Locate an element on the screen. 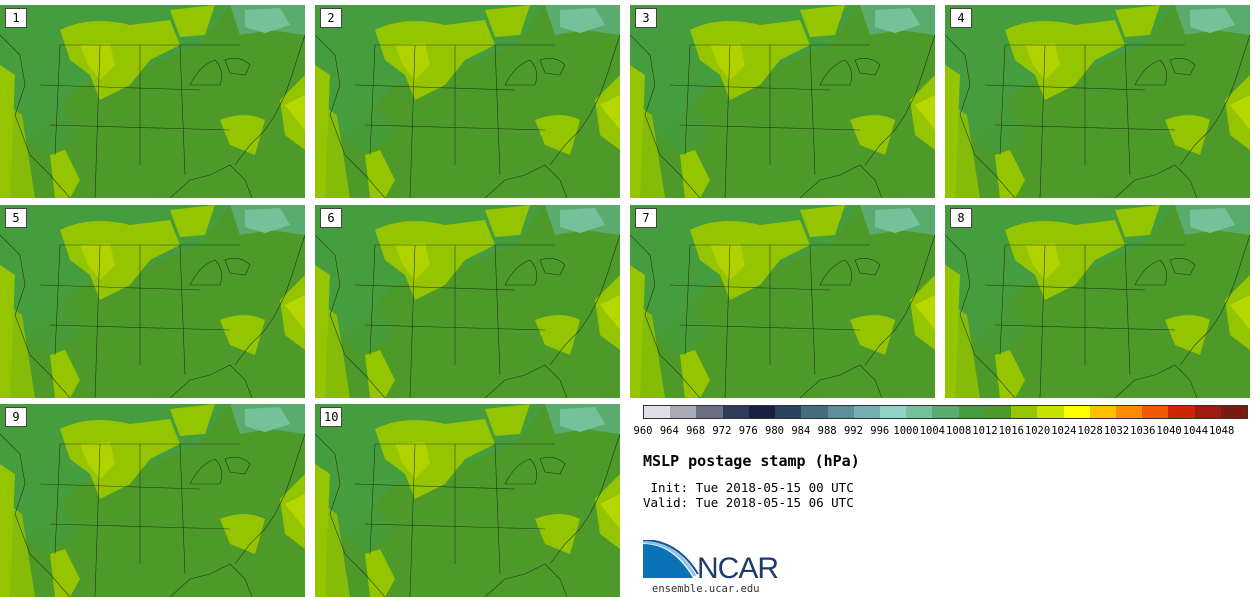  colorbar-tick-label: 1012 is located at coordinates (985, 431).